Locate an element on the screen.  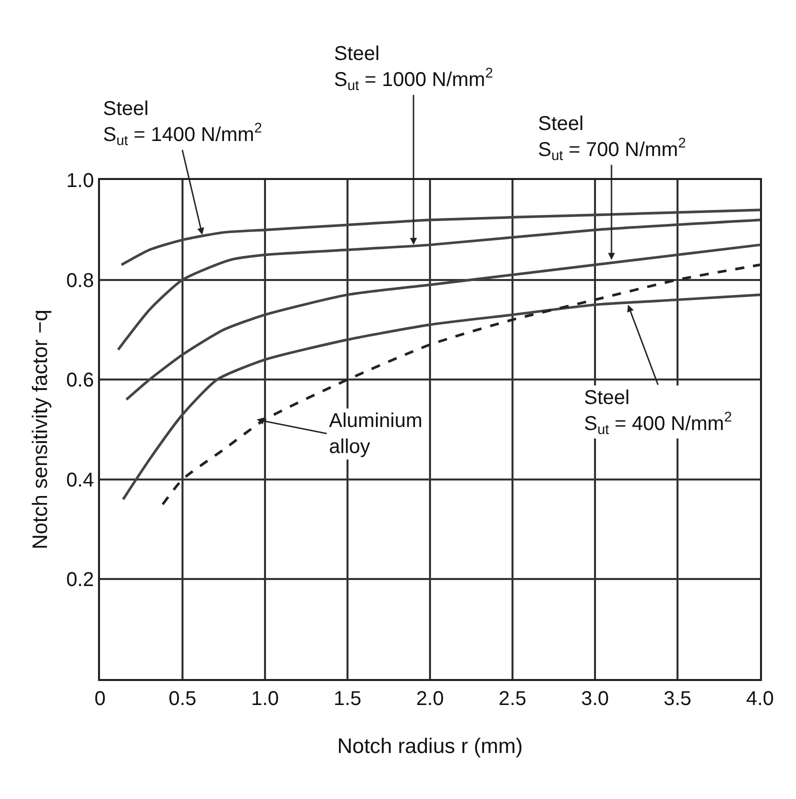
x-axis-title: Notch radius r (mm) is located at coordinates (430, 746).